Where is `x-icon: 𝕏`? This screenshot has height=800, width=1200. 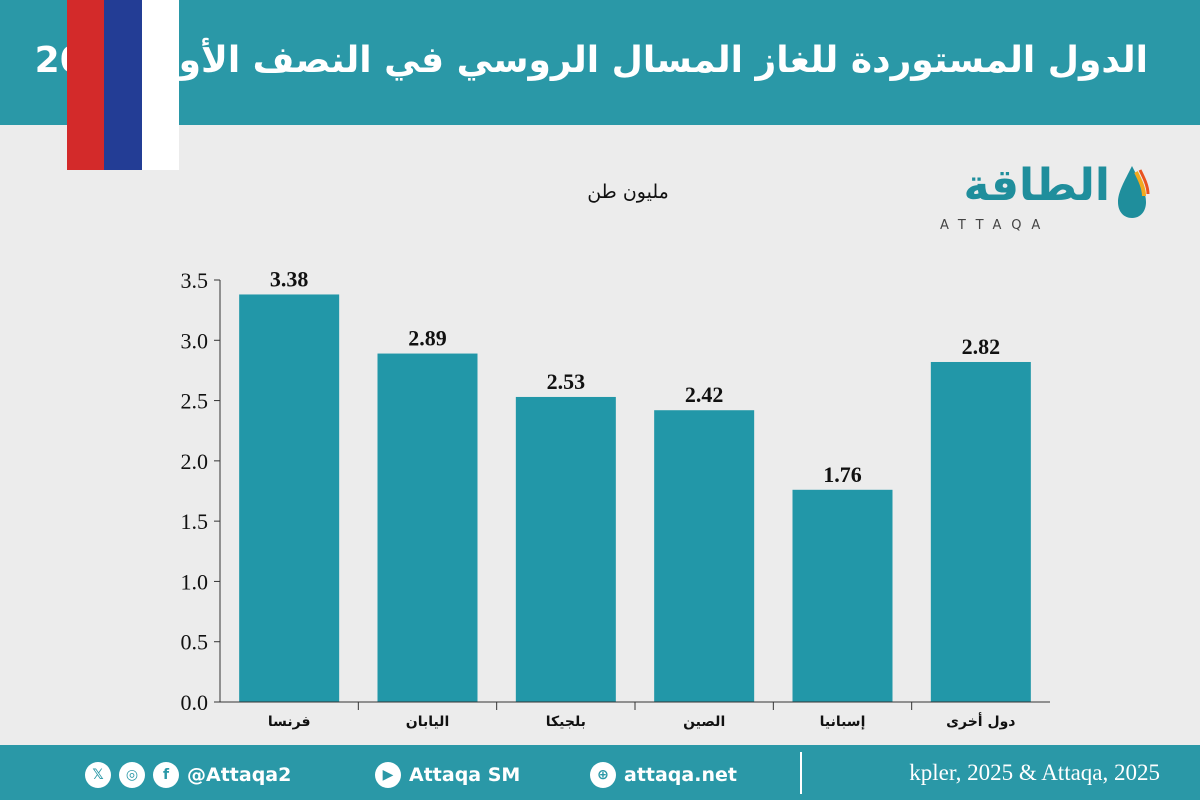
x-icon: 𝕏 is located at coordinates (98, 775).